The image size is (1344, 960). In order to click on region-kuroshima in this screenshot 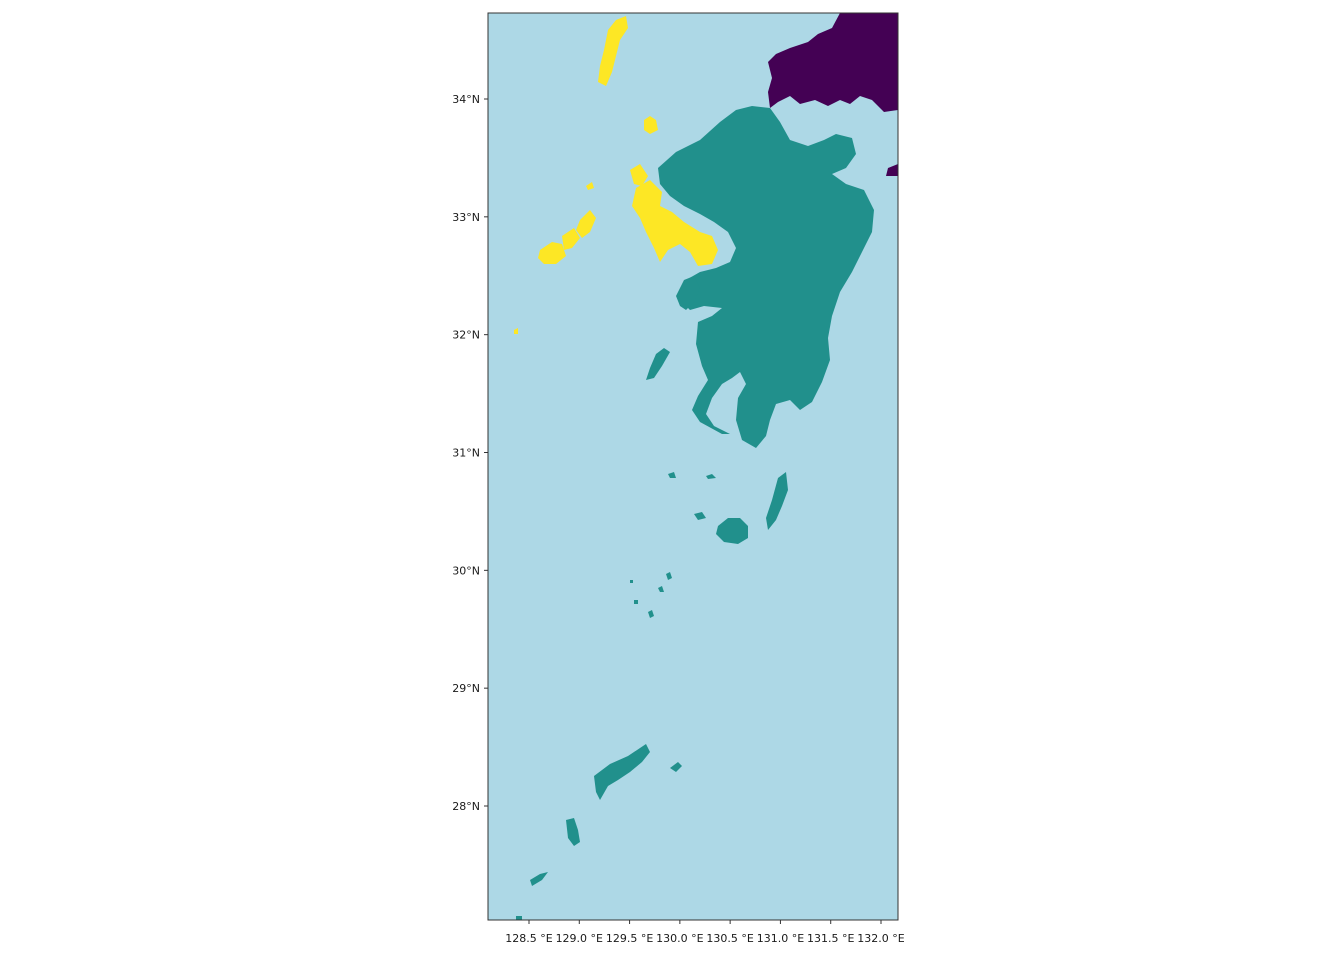, I will do `click(672, 475)`.